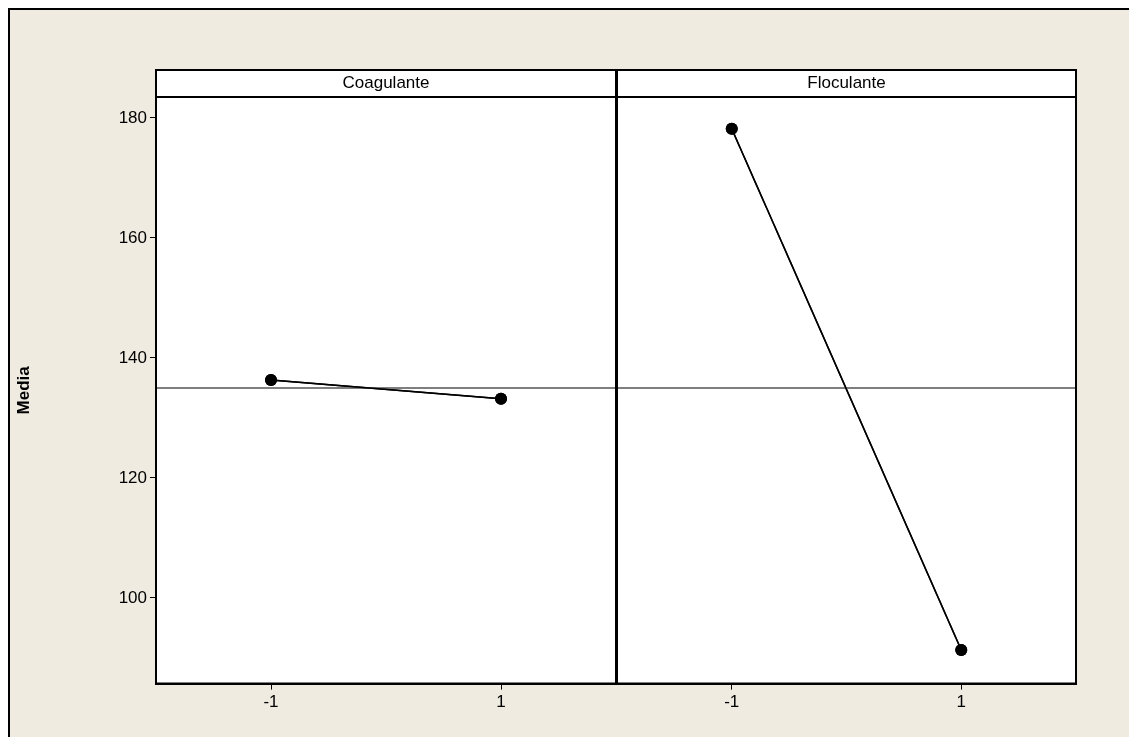 This screenshot has height=745, width=1137. I want to click on y-tick-label: 100, so click(132, 597).